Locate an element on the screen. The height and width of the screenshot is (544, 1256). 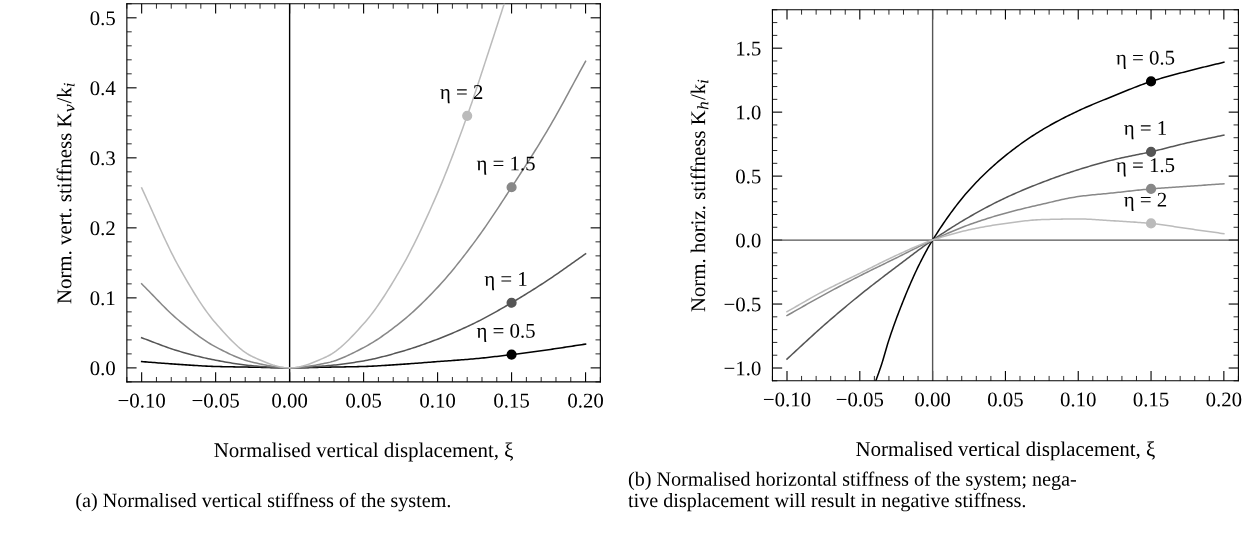
y-tick-label: 1.5 is located at coordinates (749, 48).